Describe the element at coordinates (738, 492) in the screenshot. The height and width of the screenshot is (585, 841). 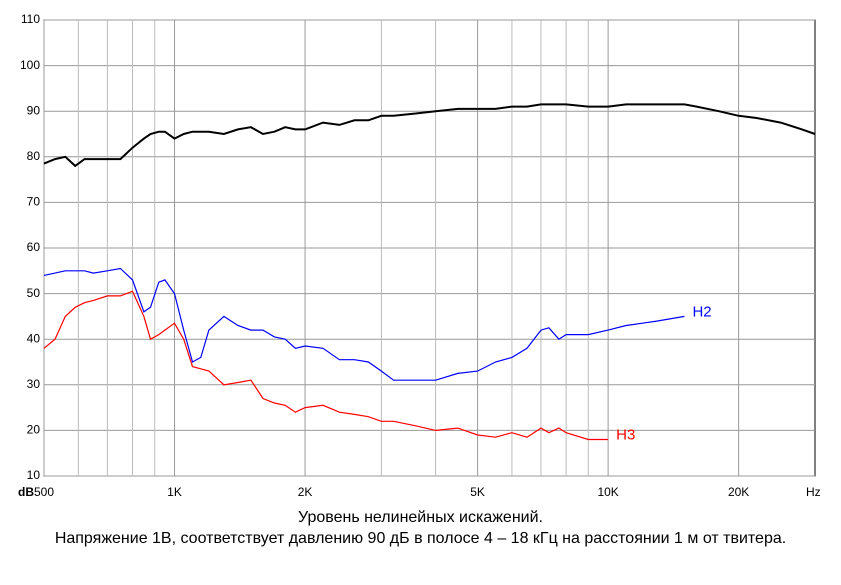
I see `x-tick-label: 20K` at that location.